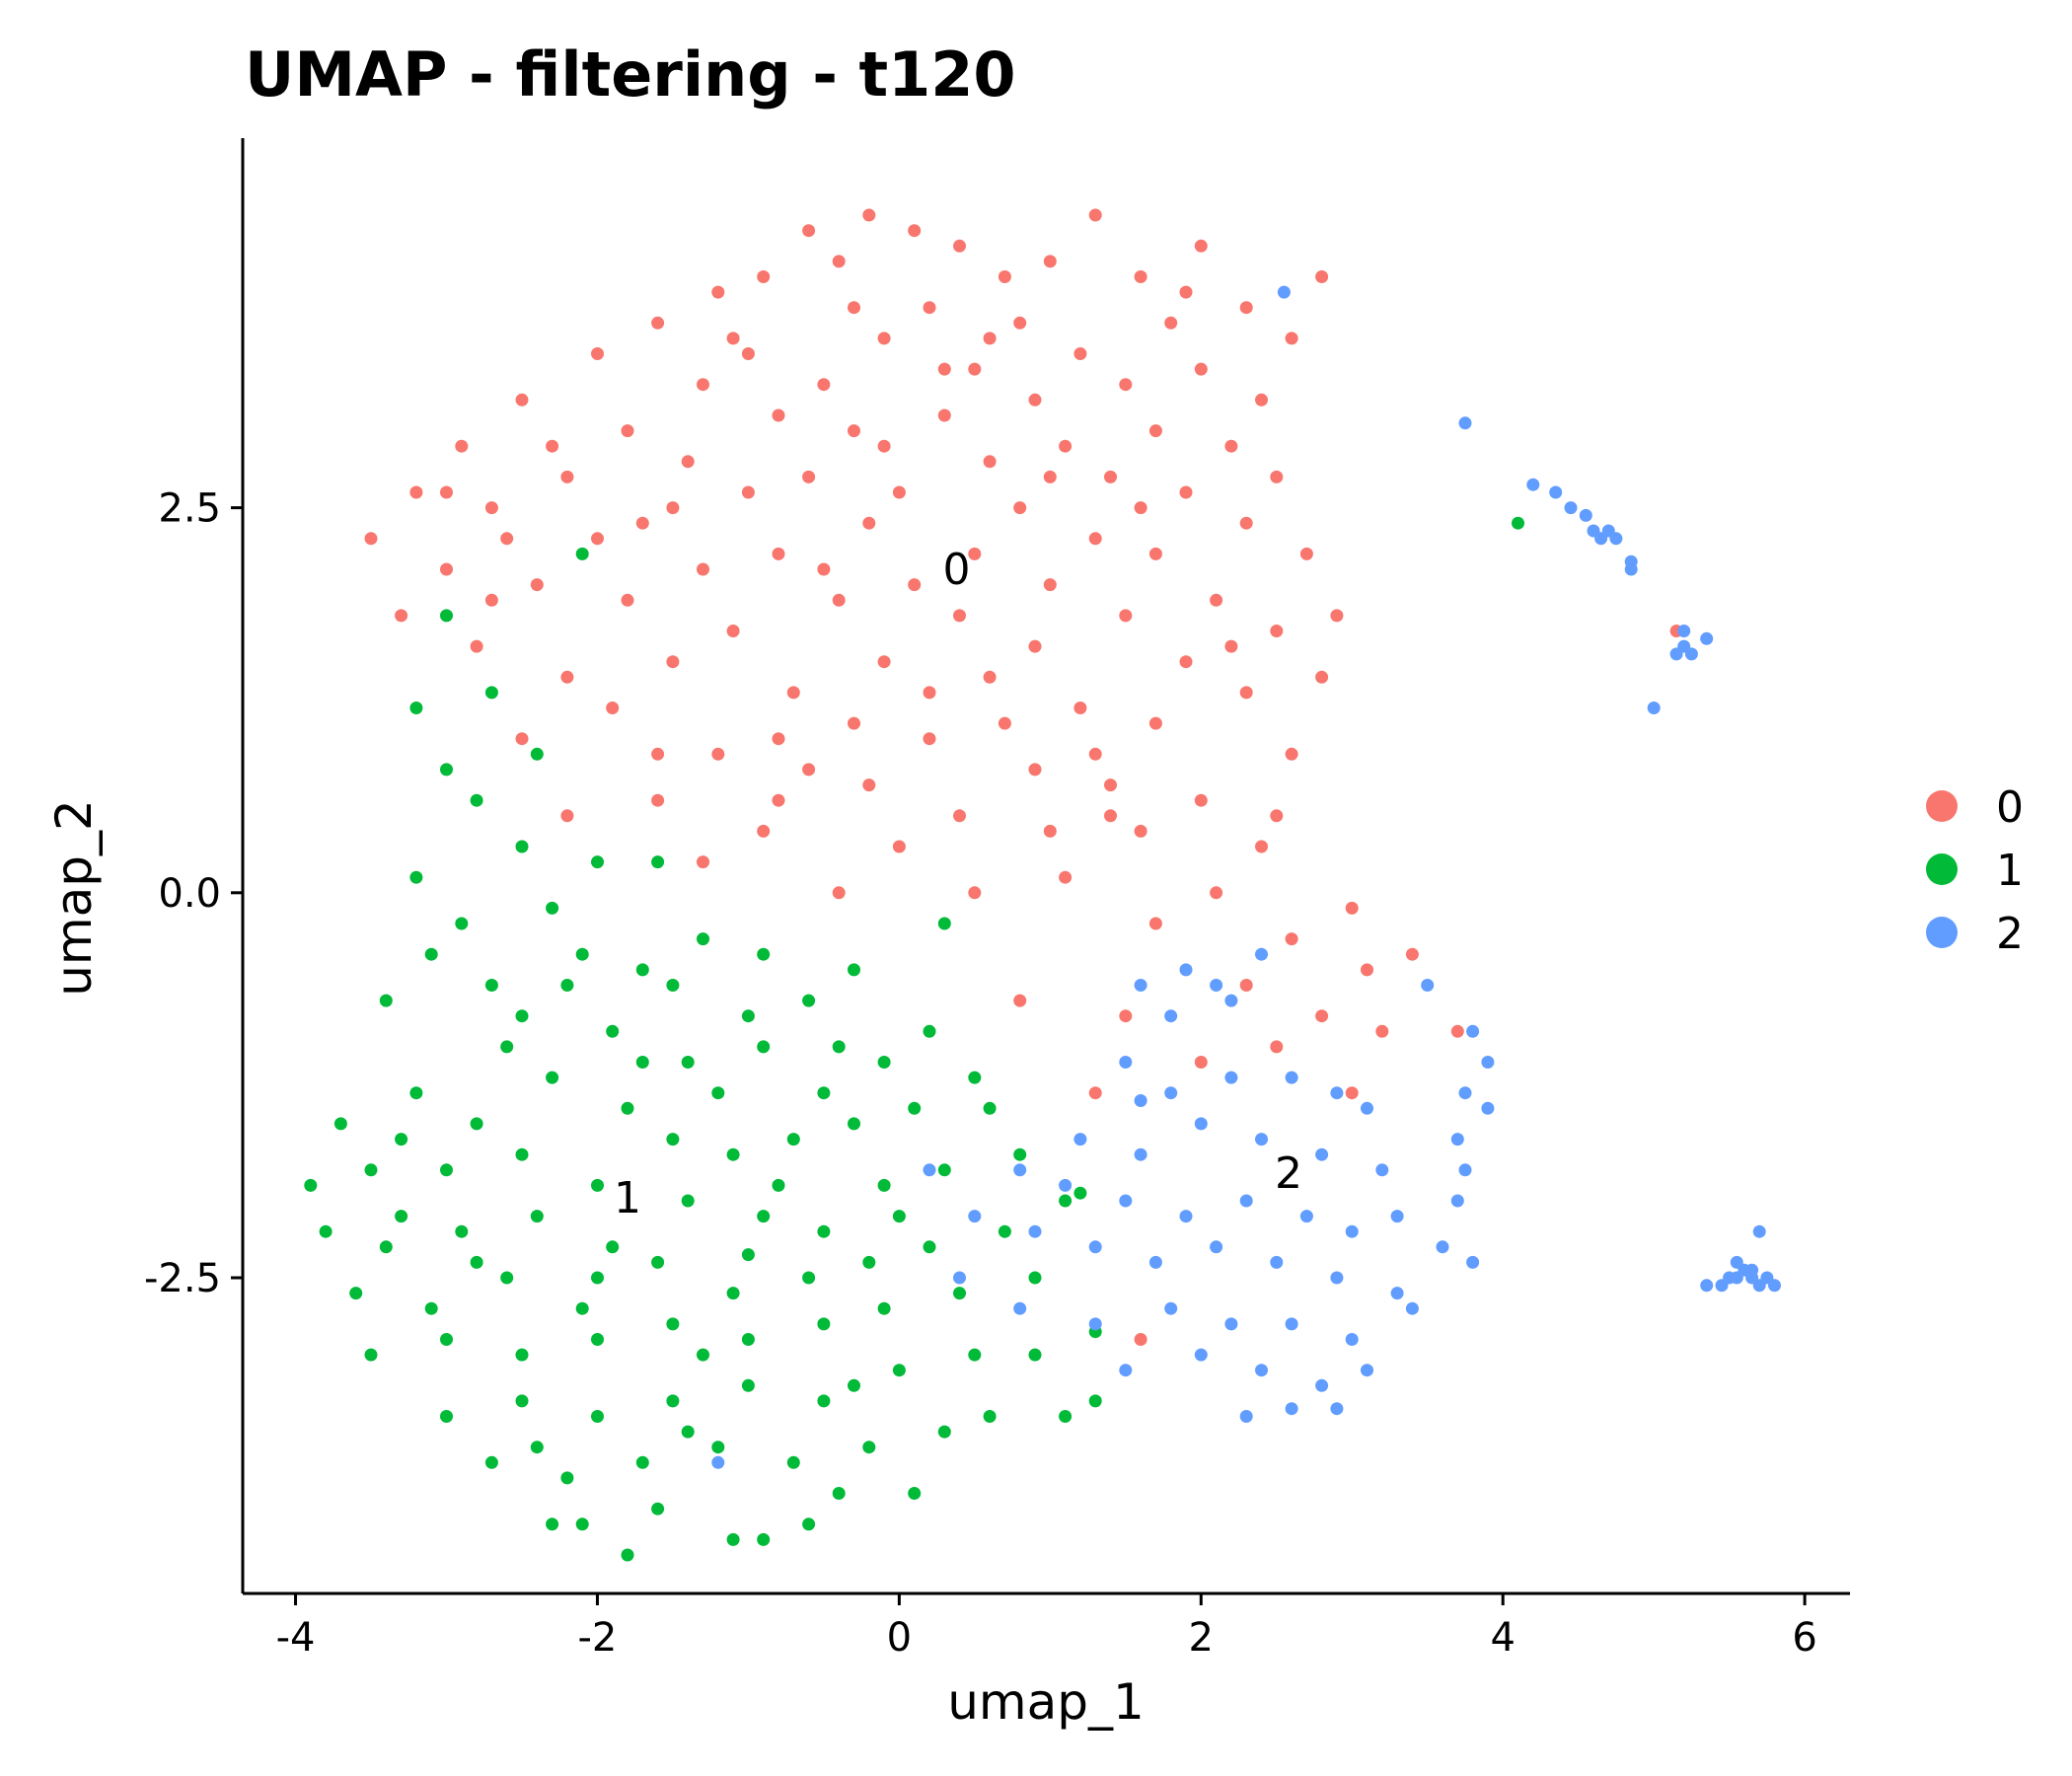 This screenshot has width=2072, height=1776. I want to click on y-axis-title: umap_2, so click(74, 898).